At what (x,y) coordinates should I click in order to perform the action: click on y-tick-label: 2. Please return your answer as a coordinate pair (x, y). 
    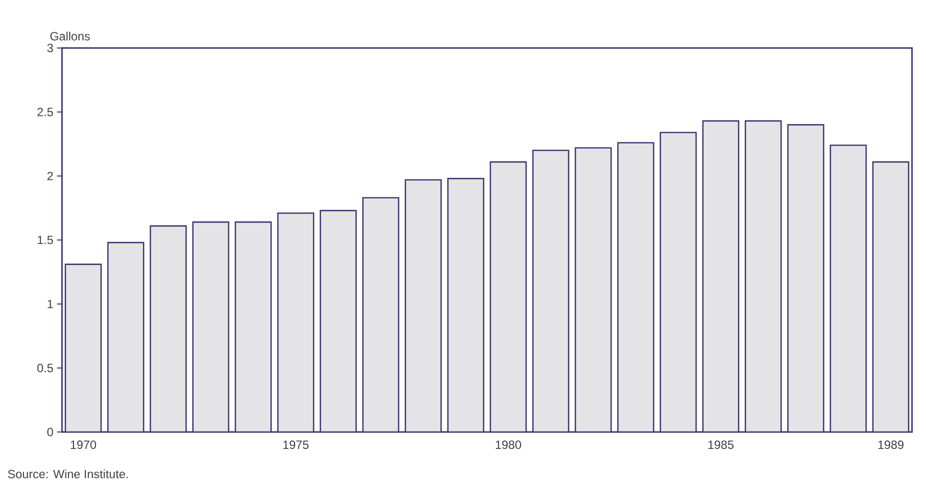
    Looking at the image, I should click on (50, 176).